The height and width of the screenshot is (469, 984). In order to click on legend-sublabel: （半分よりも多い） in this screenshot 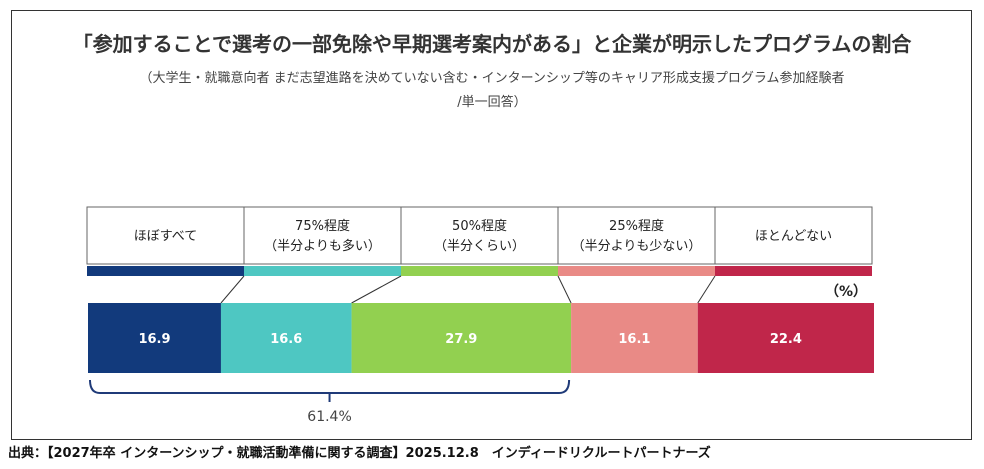, I will do `click(322, 246)`.